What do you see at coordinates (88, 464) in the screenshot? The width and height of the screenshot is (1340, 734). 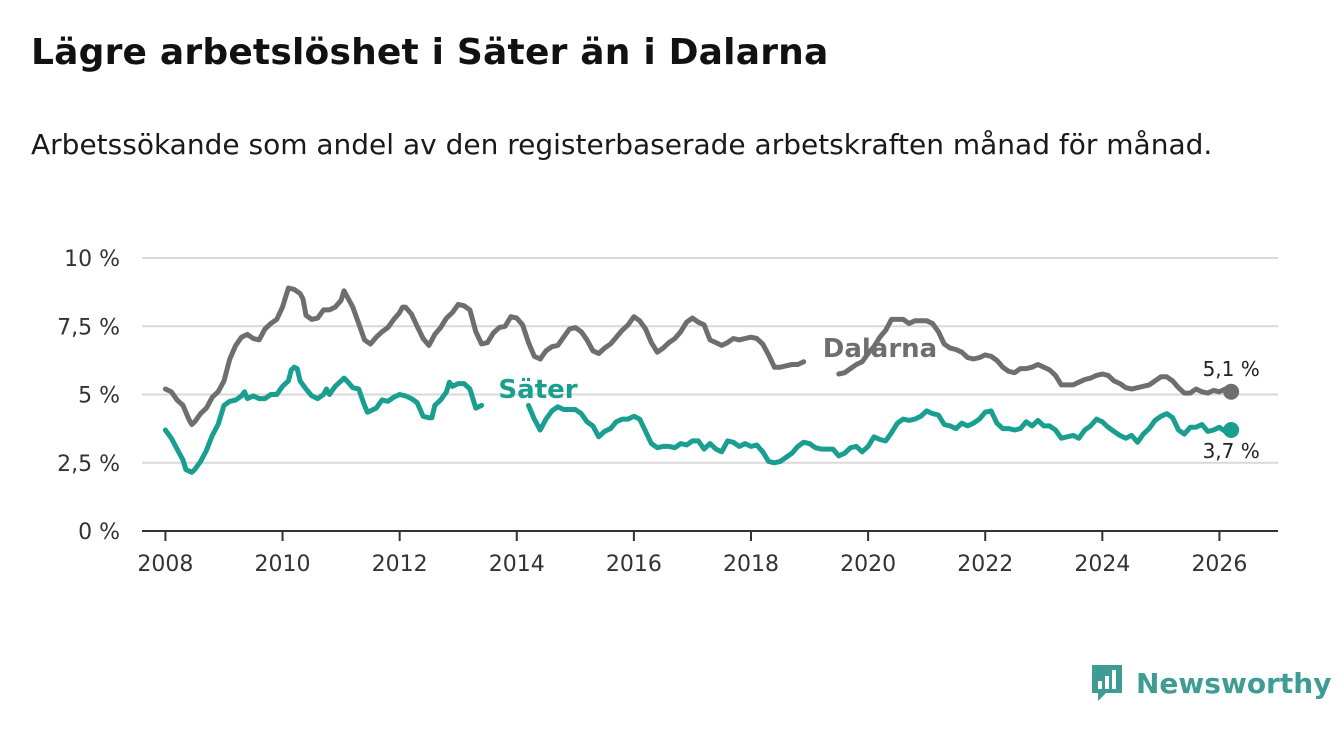 I see `y-tick-label: 2,5 %` at bounding box center [88, 464].